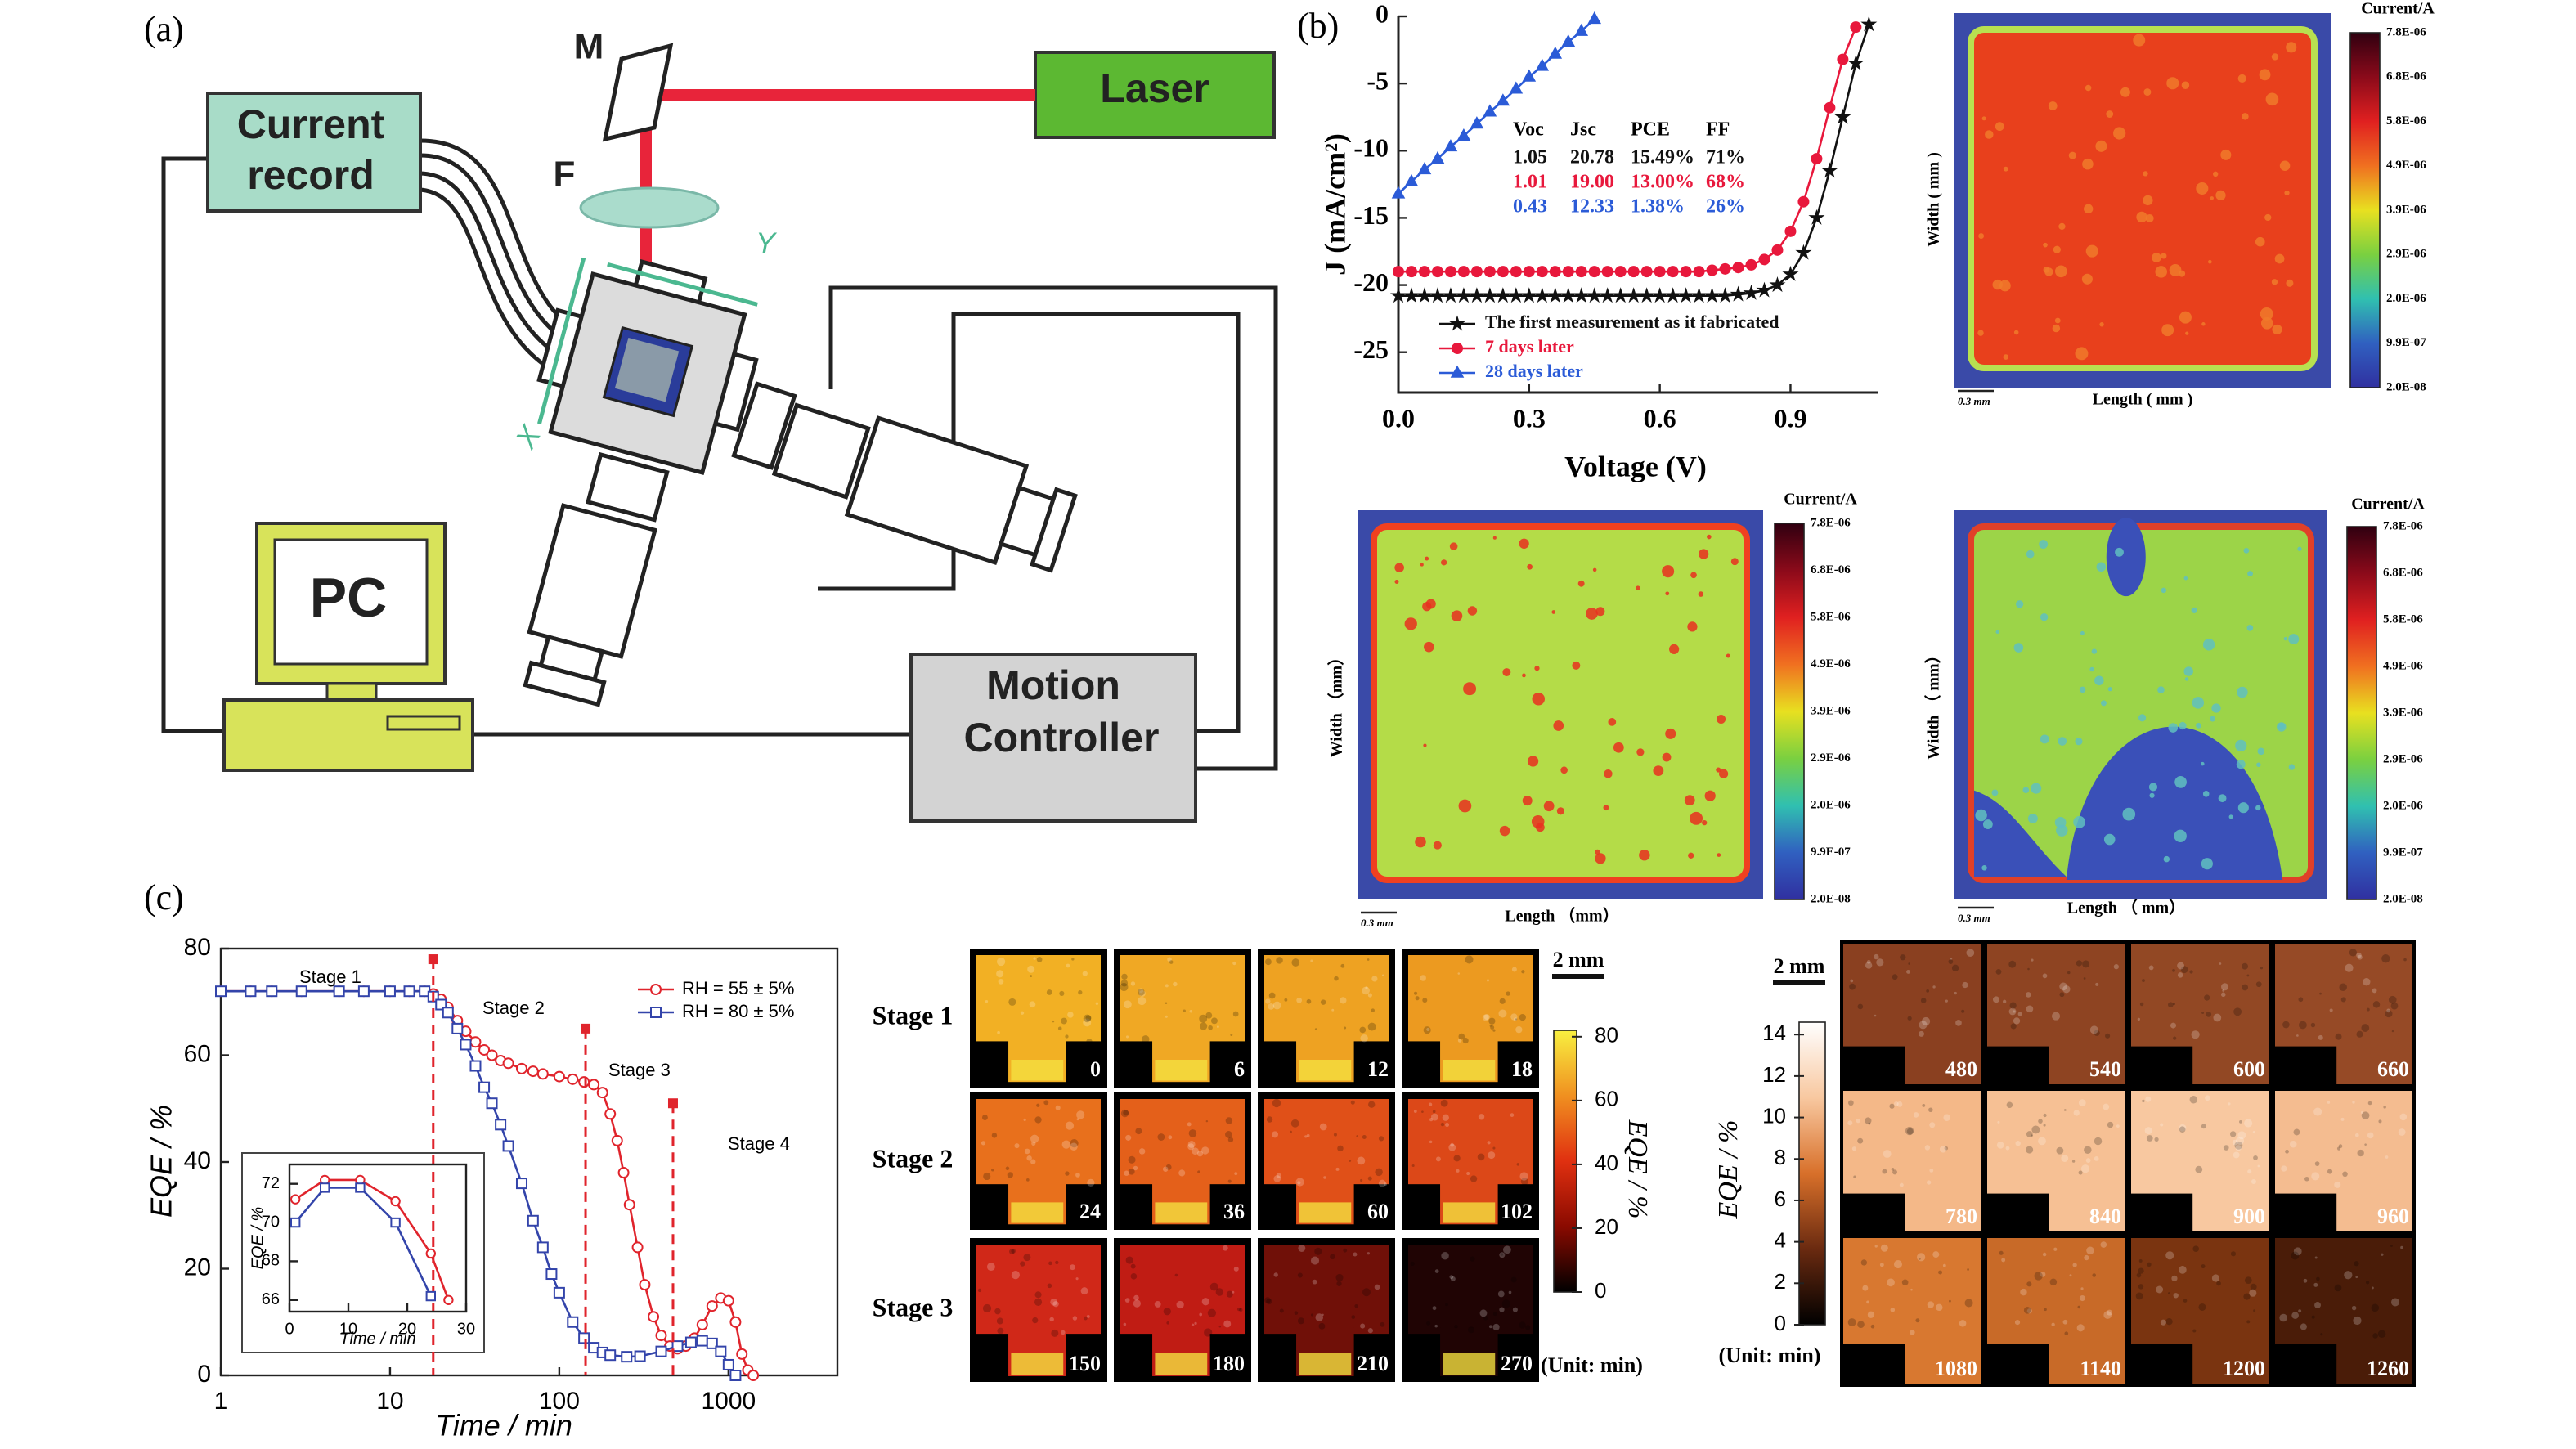  Describe the element at coordinates (1592, 207) in the screenshot. I see `table-cell: 12.33` at that location.